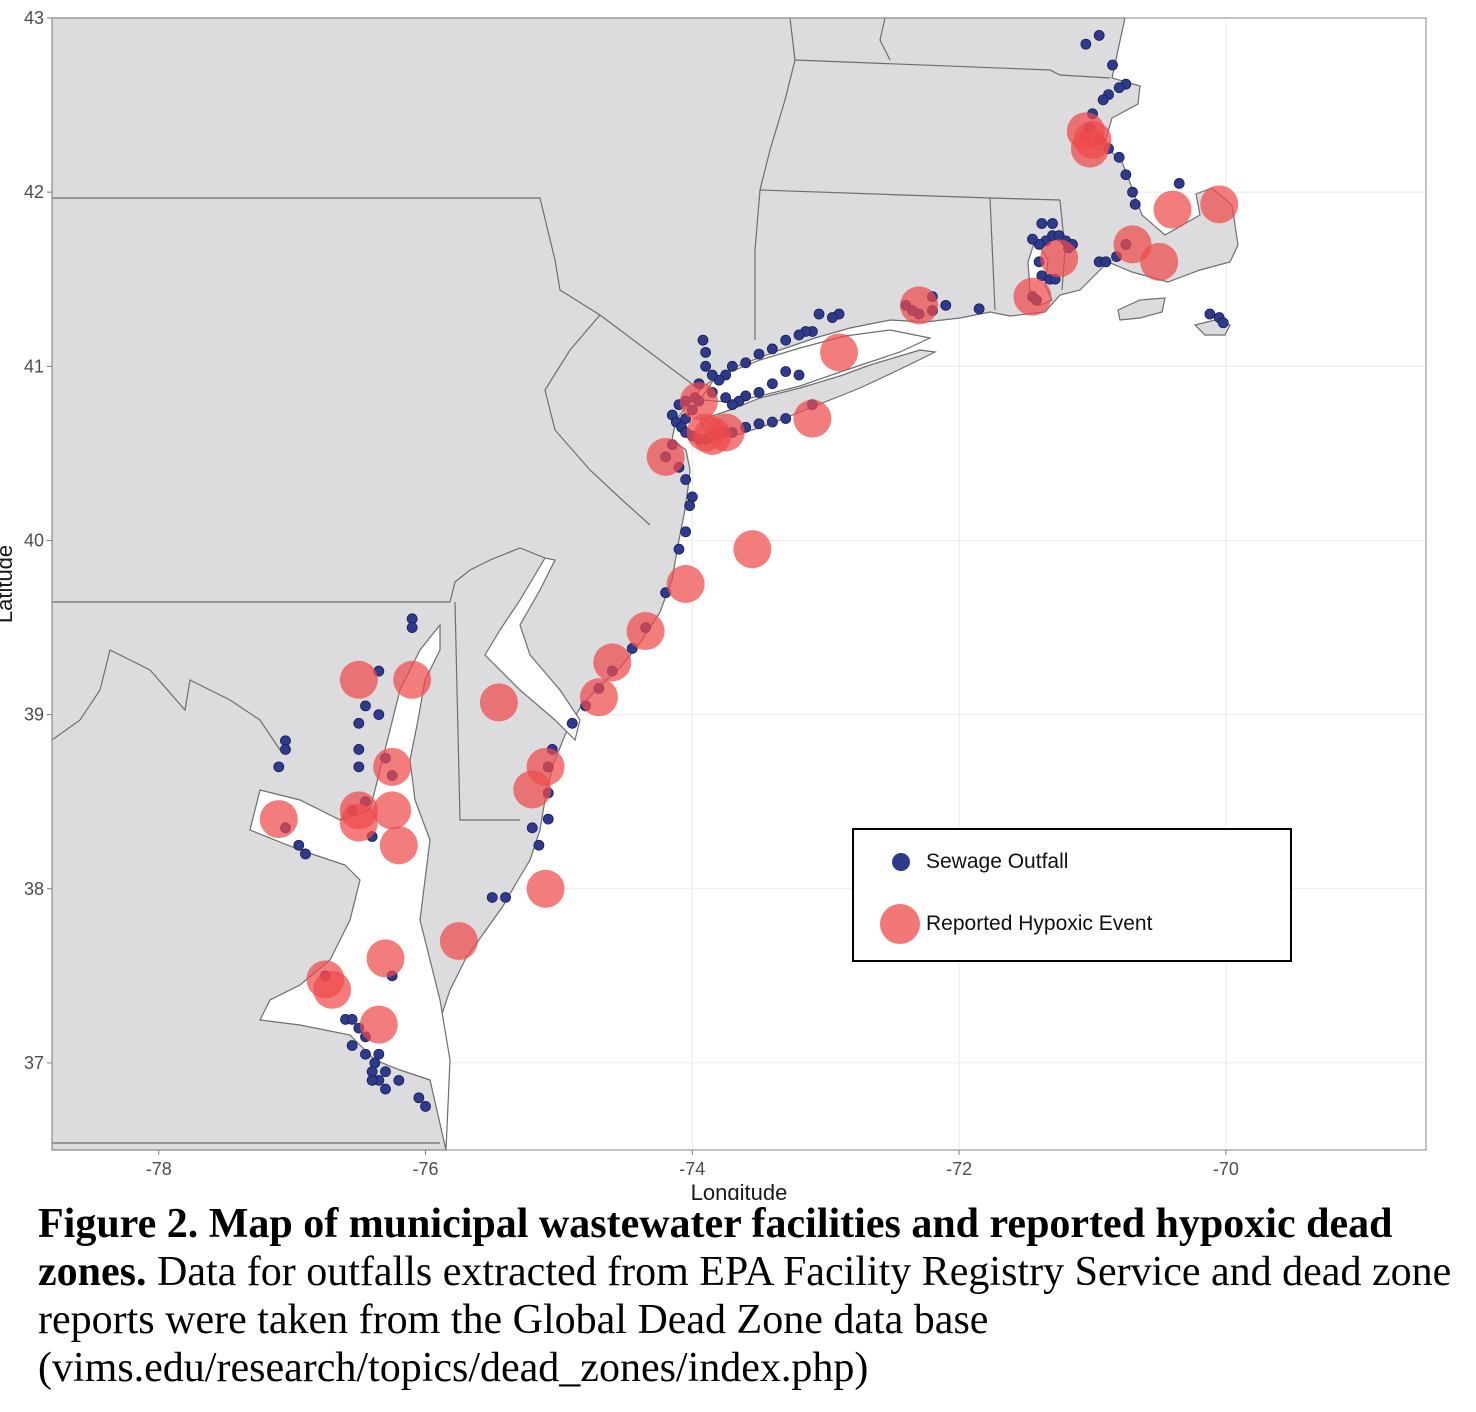  What do you see at coordinates (959, 1169) in the screenshot?
I see `x-tick-label: -72` at bounding box center [959, 1169].